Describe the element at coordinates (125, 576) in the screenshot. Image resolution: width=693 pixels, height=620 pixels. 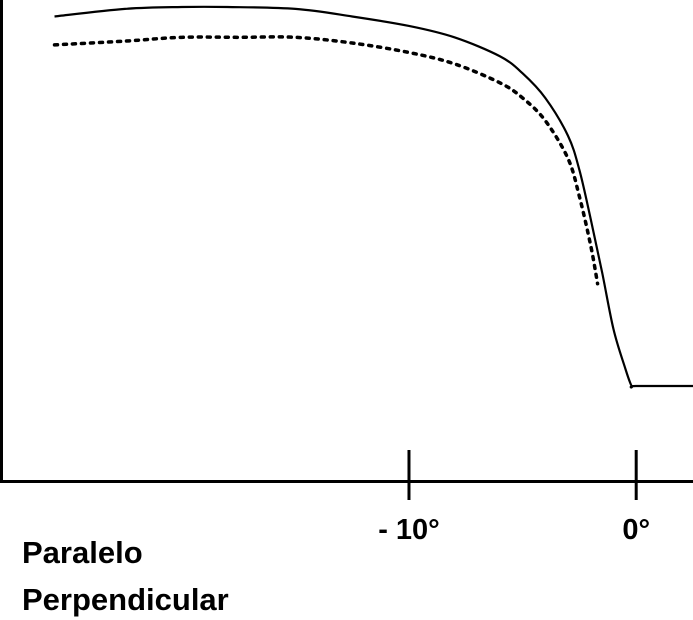
I see `legend: Paralelo Perpendicular` at that location.